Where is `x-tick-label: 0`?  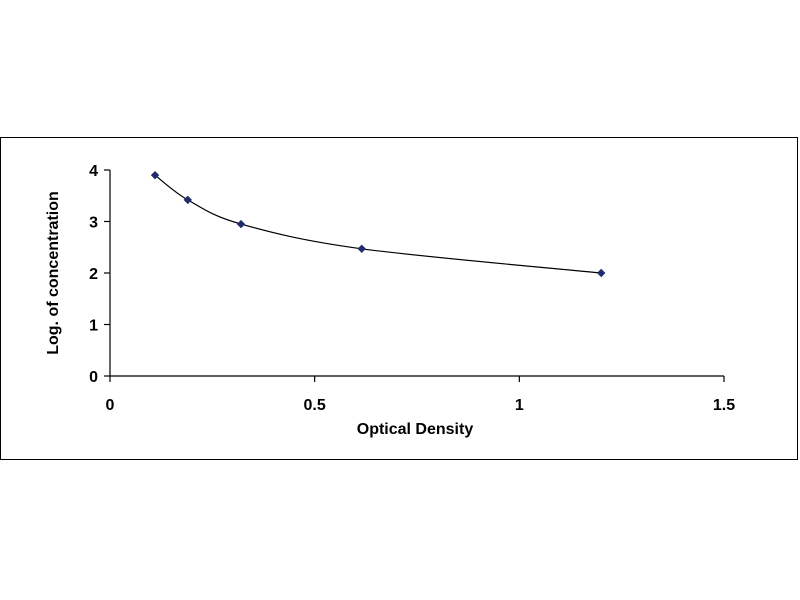 x-tick-label: 0 is located at coordinates (110, 405).